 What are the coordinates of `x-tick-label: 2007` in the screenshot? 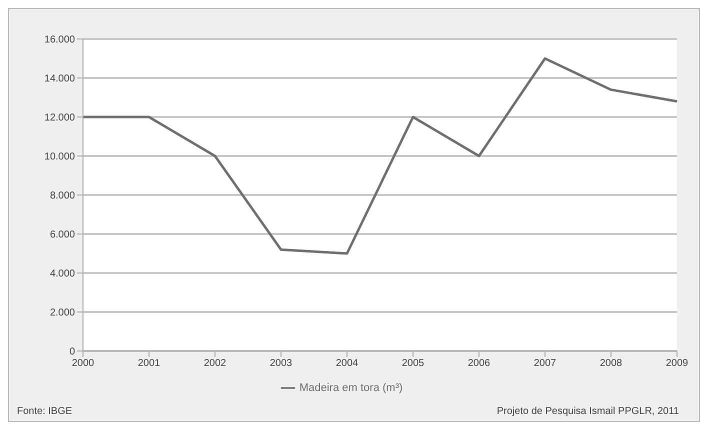 It's located at (545, 364).